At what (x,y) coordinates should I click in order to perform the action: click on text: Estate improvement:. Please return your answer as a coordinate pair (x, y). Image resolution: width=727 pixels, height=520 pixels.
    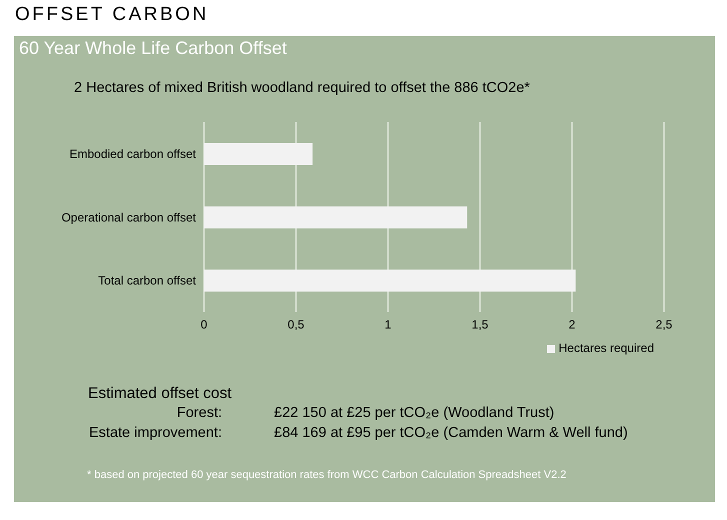
    Looking at the image, I should click on (155, 433).